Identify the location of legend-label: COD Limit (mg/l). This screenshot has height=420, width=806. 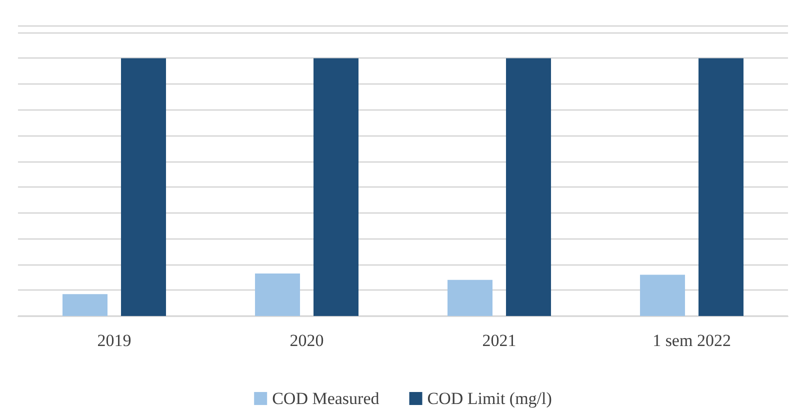
(489, 398).